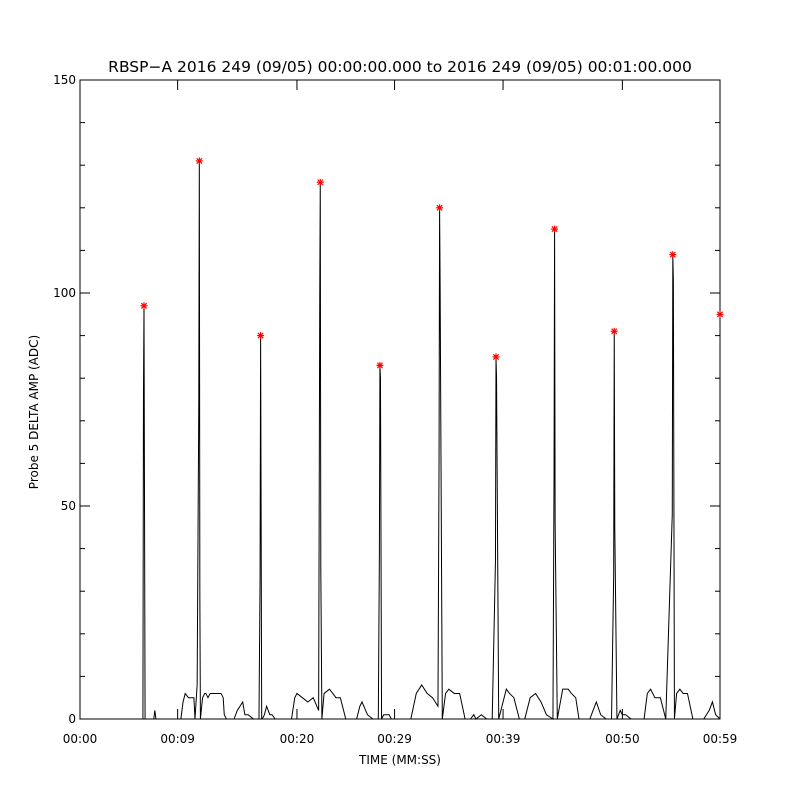 This screenshot has width=800, height=800. Describe the element at coordinates (64, 80) in the screenshot. I see `y-tick-label: 150` at that location.